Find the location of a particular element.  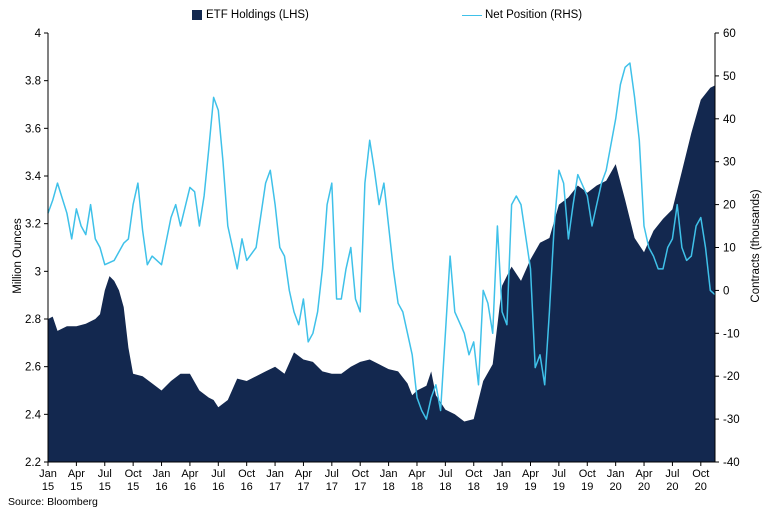

left-tick-label: 3.8 is located at coordinates (33, 82).